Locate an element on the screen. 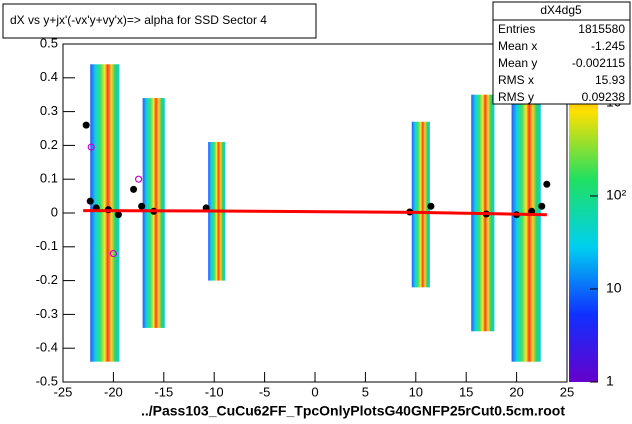 The image size is (632, 424). stats-key: Mean x is located at coordinates (517, 46).